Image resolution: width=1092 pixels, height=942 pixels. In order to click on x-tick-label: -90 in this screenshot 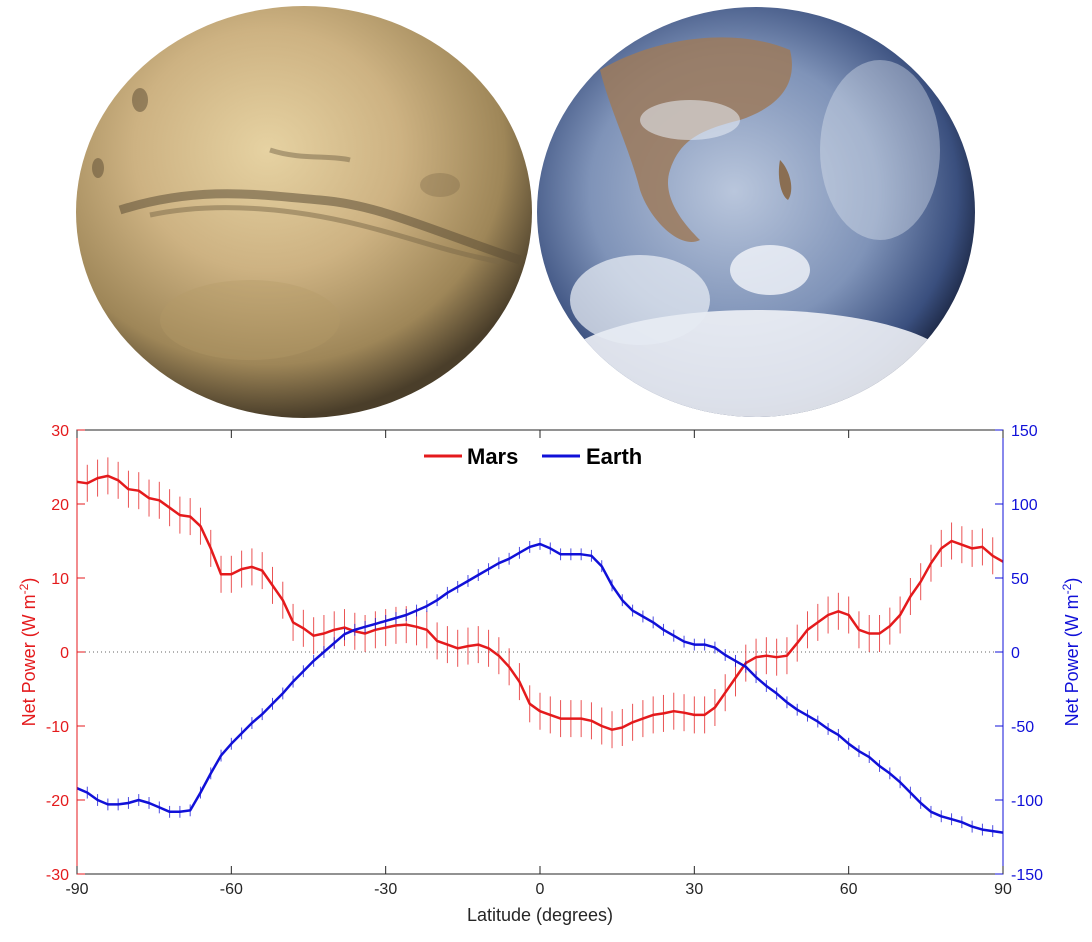, I will do `click(76, 889)`.